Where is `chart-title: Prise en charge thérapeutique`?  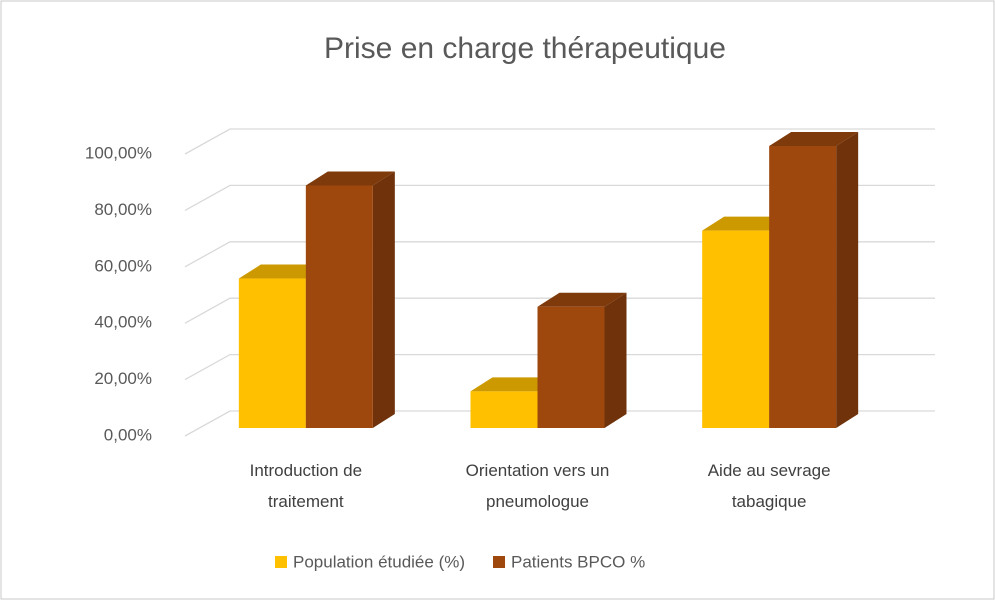 chart-title: Prise en charge thérapeutique is located at coordinates (525, 48).